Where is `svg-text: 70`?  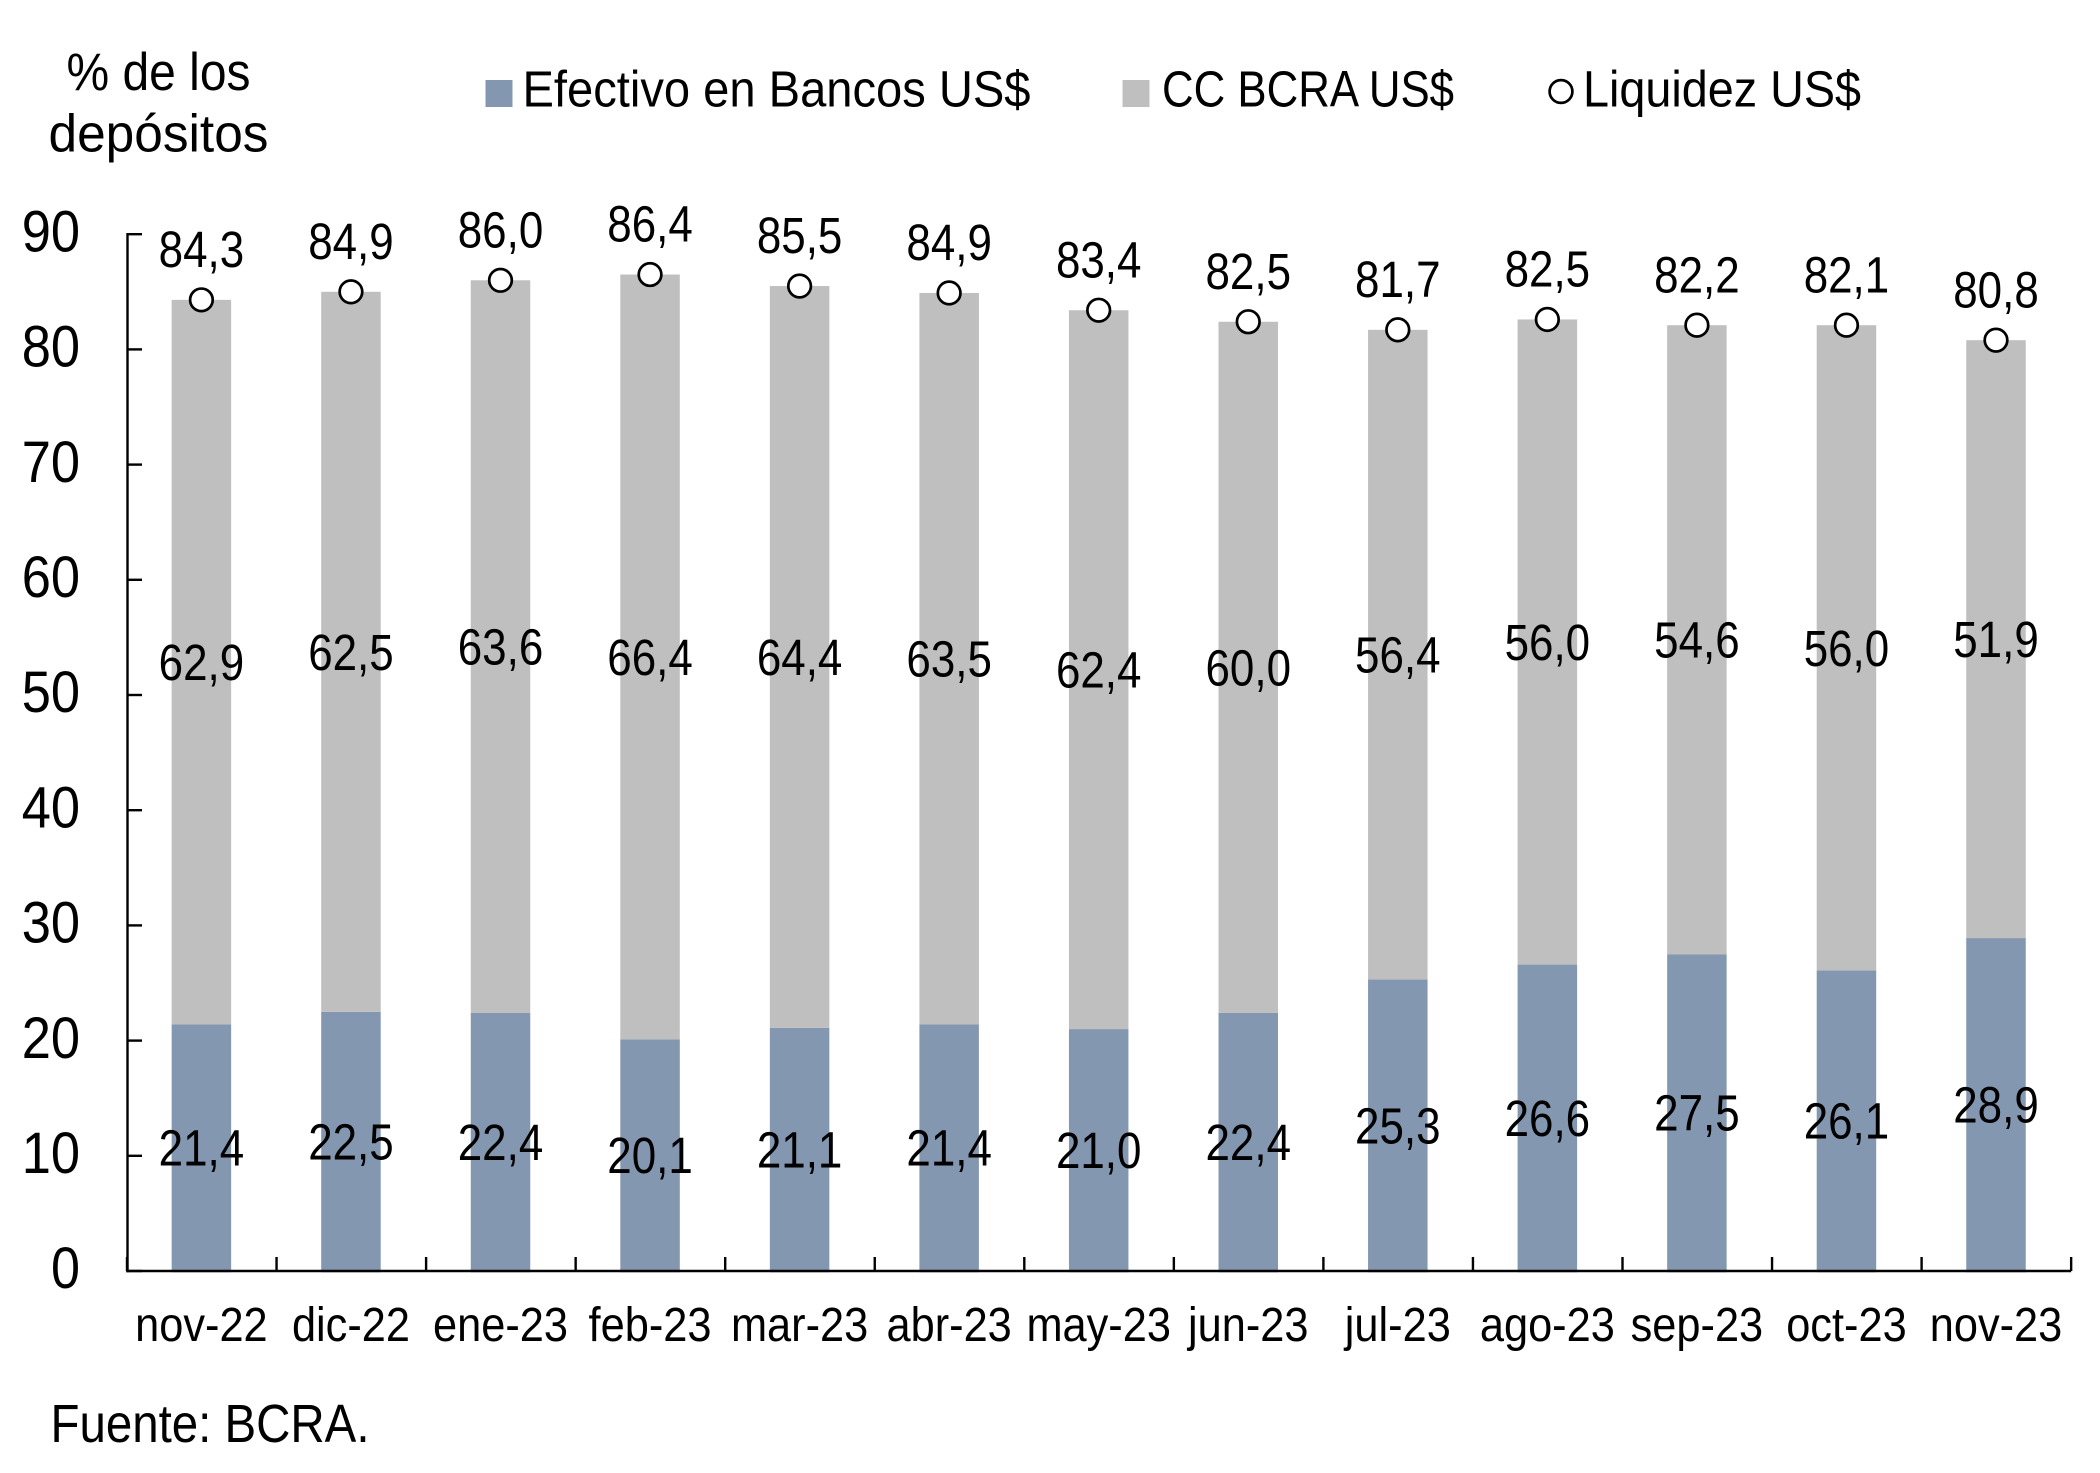
svg-text: 70 is located at coordinates (51, 462).